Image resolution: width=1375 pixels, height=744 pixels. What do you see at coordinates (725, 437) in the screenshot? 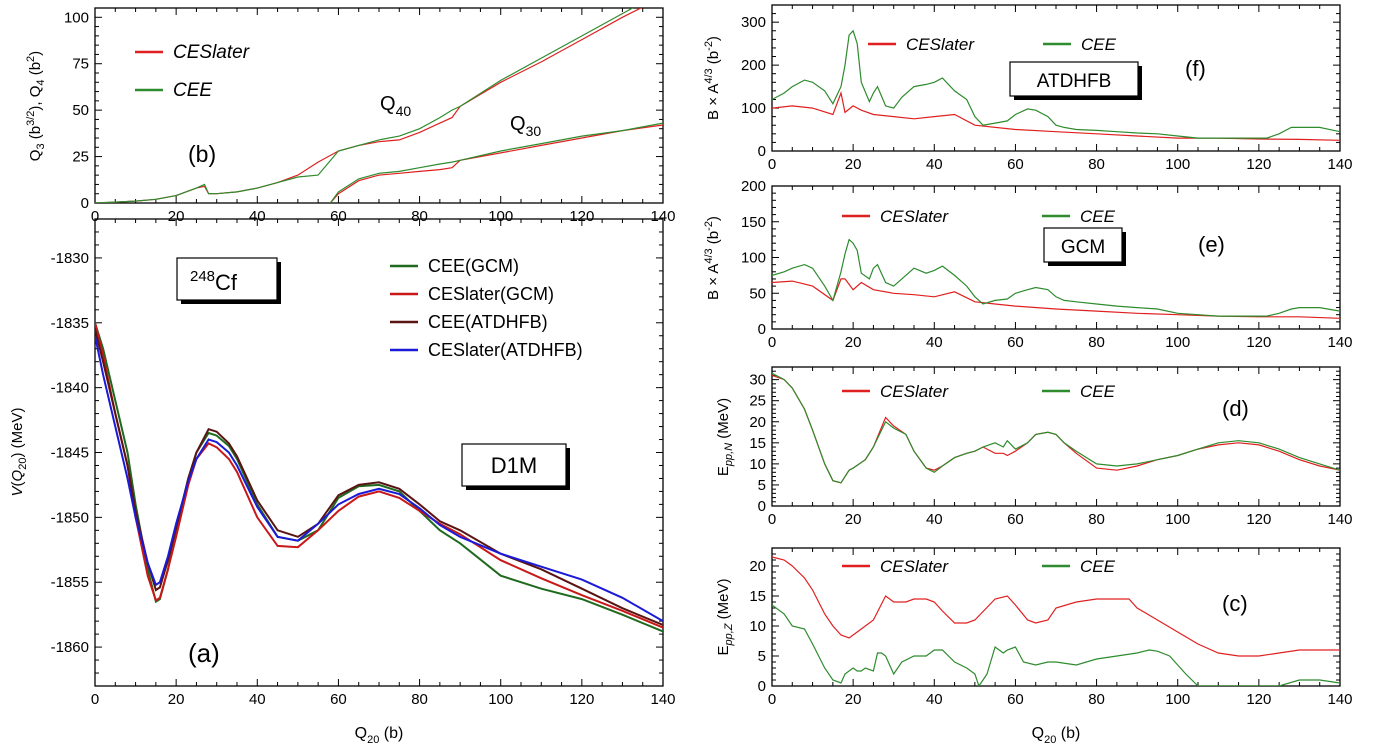
I see `y-axis-label: Epp,N (MeV)` at bounding box center [725, 437].